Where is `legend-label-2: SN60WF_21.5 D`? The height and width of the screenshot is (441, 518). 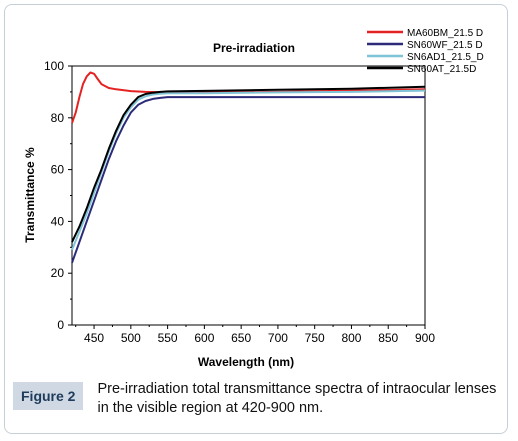
legend-label-2: SN60WF_21.5 D is located at coordinates (445, 45).